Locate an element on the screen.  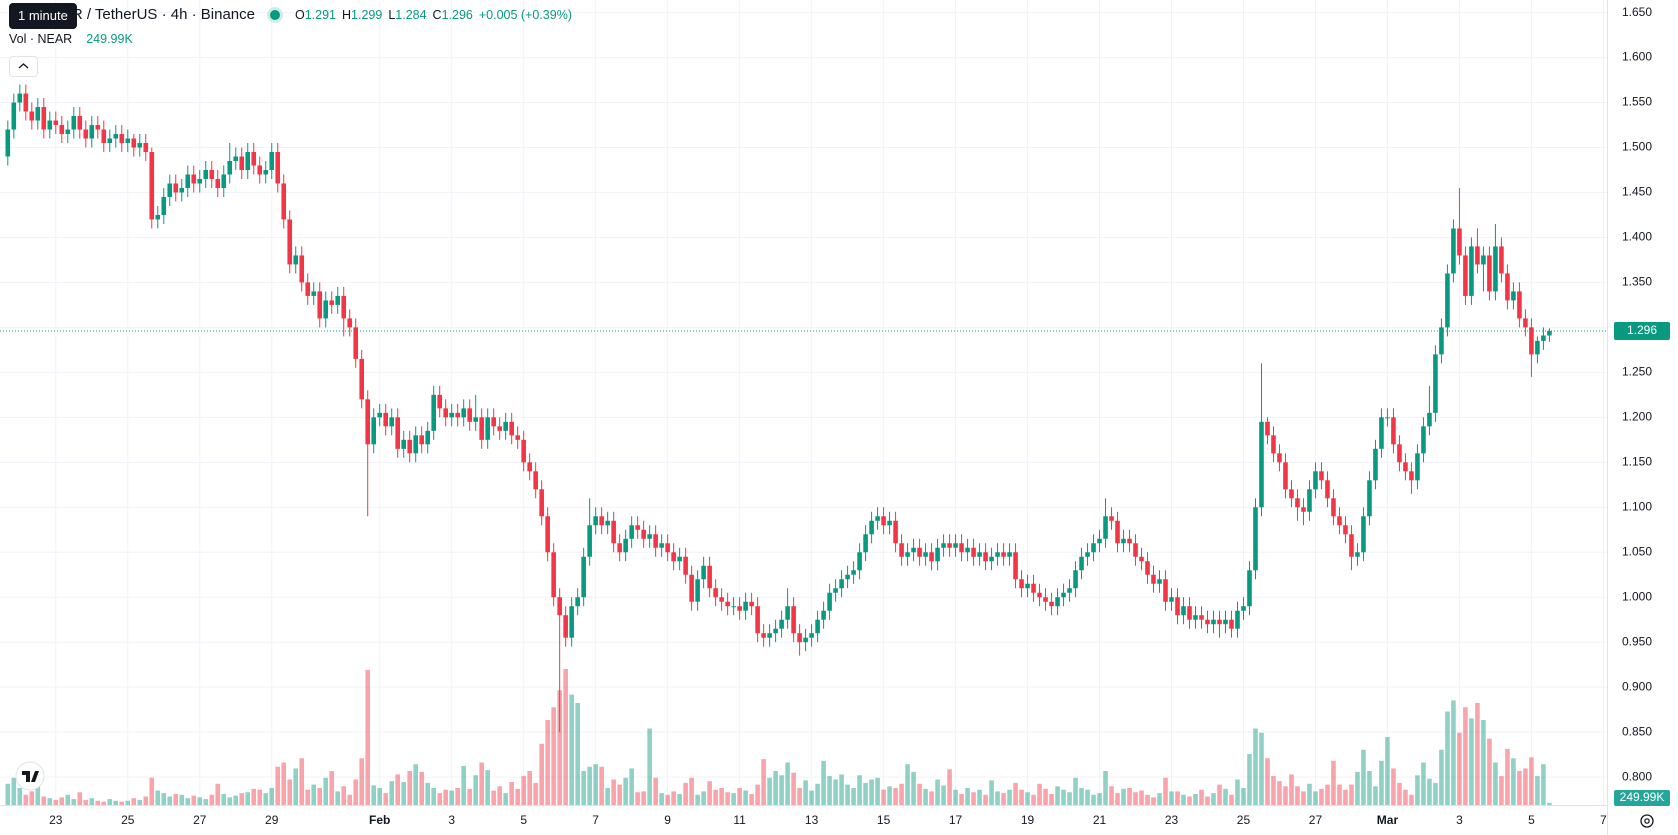
y-tick-label: 1.250 is located at coordinates (1637, 372).